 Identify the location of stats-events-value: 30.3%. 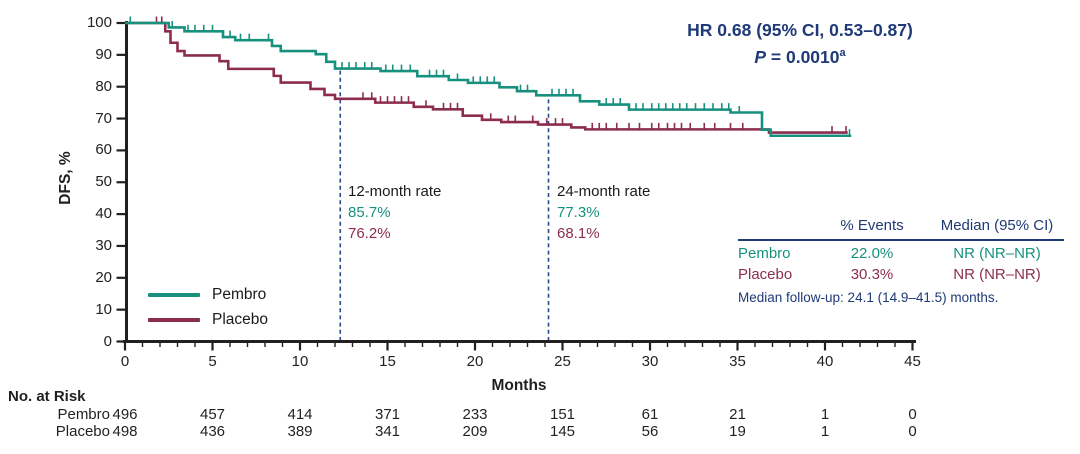
(872, 274).